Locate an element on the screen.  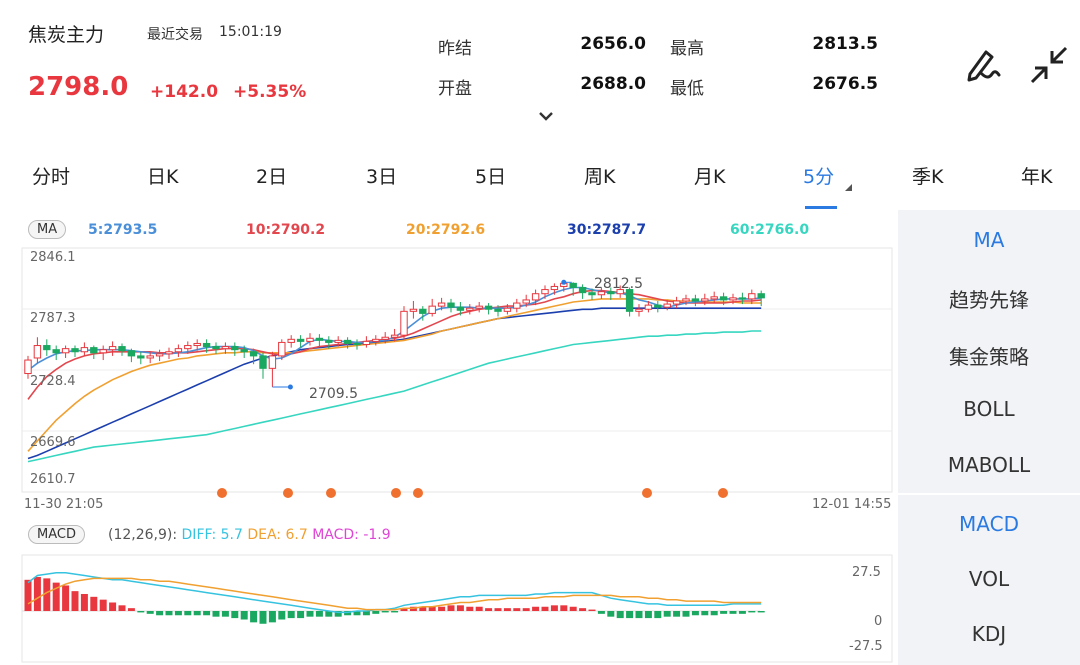
macd-diff-line is located at coordinates (394, 592).